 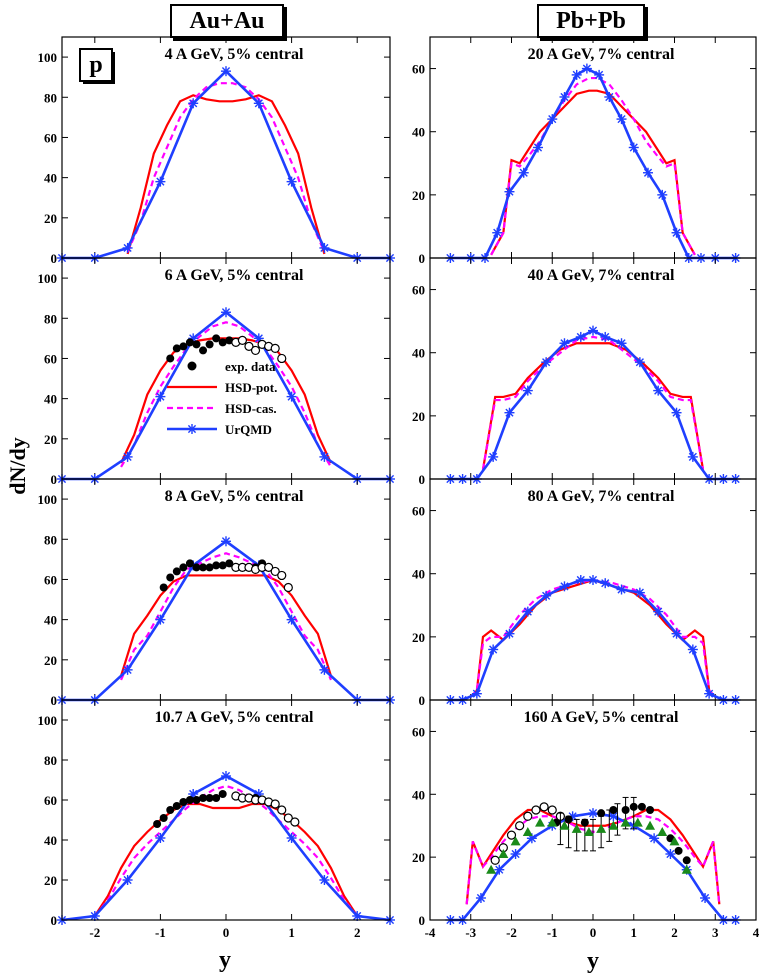 What do you see at coordinates (248, 429) in the screenshot?
I see `legend-label-urqmd: UrQMD` at bounding box center [248, 429].